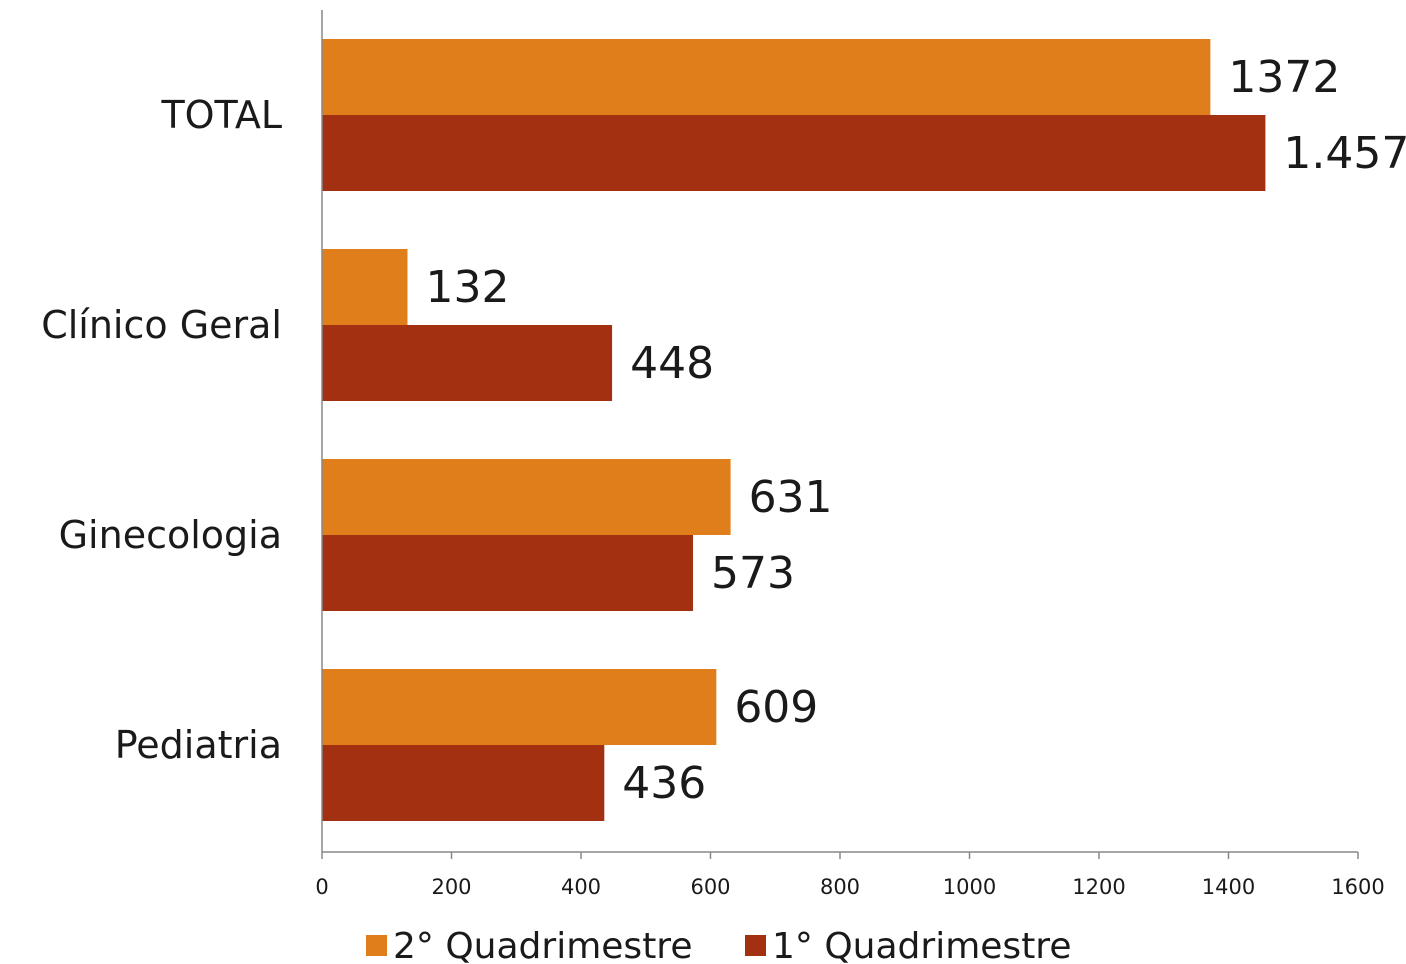  I want to click on legend-label: 2° Quadrimestre, so click(542, 945).